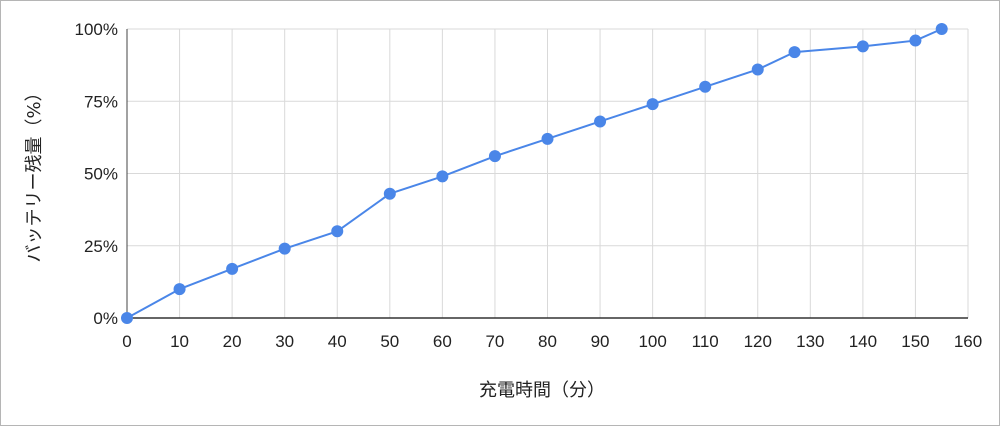 The image size is (1000, 426). I want to click on y-tick-label: 0%, so click(105, 318).